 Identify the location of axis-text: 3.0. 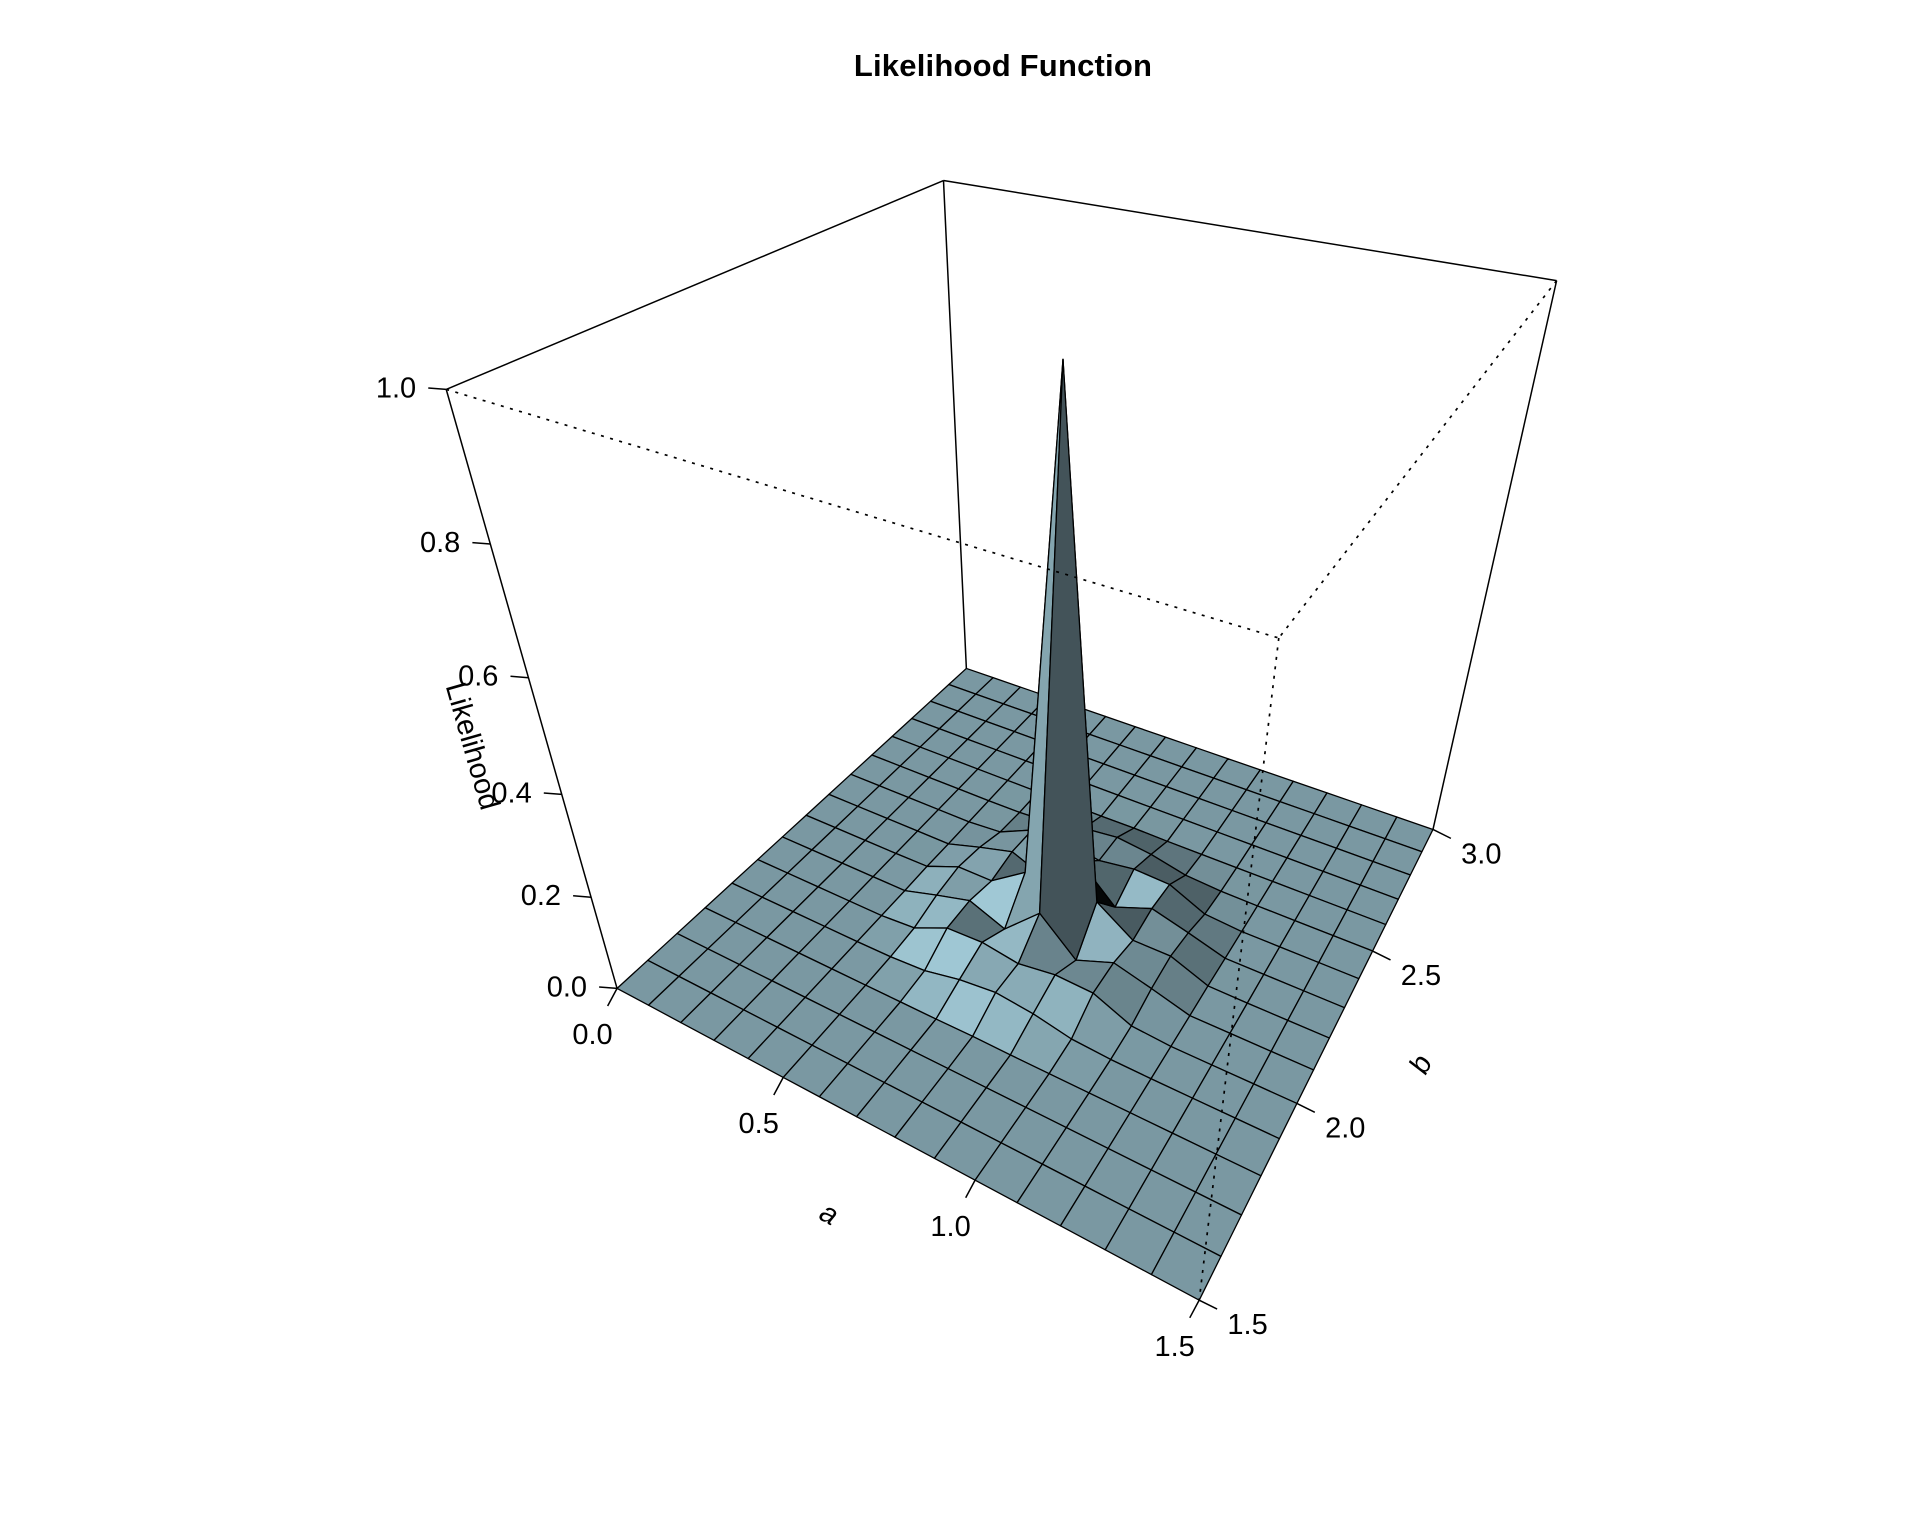
(1481, 854).